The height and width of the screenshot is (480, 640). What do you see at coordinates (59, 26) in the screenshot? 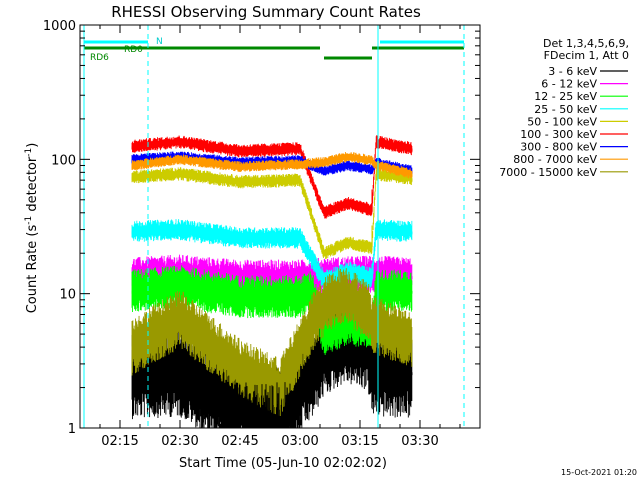
I see `y-tick-label-1000: 1000` at bounding box center [59, 26].